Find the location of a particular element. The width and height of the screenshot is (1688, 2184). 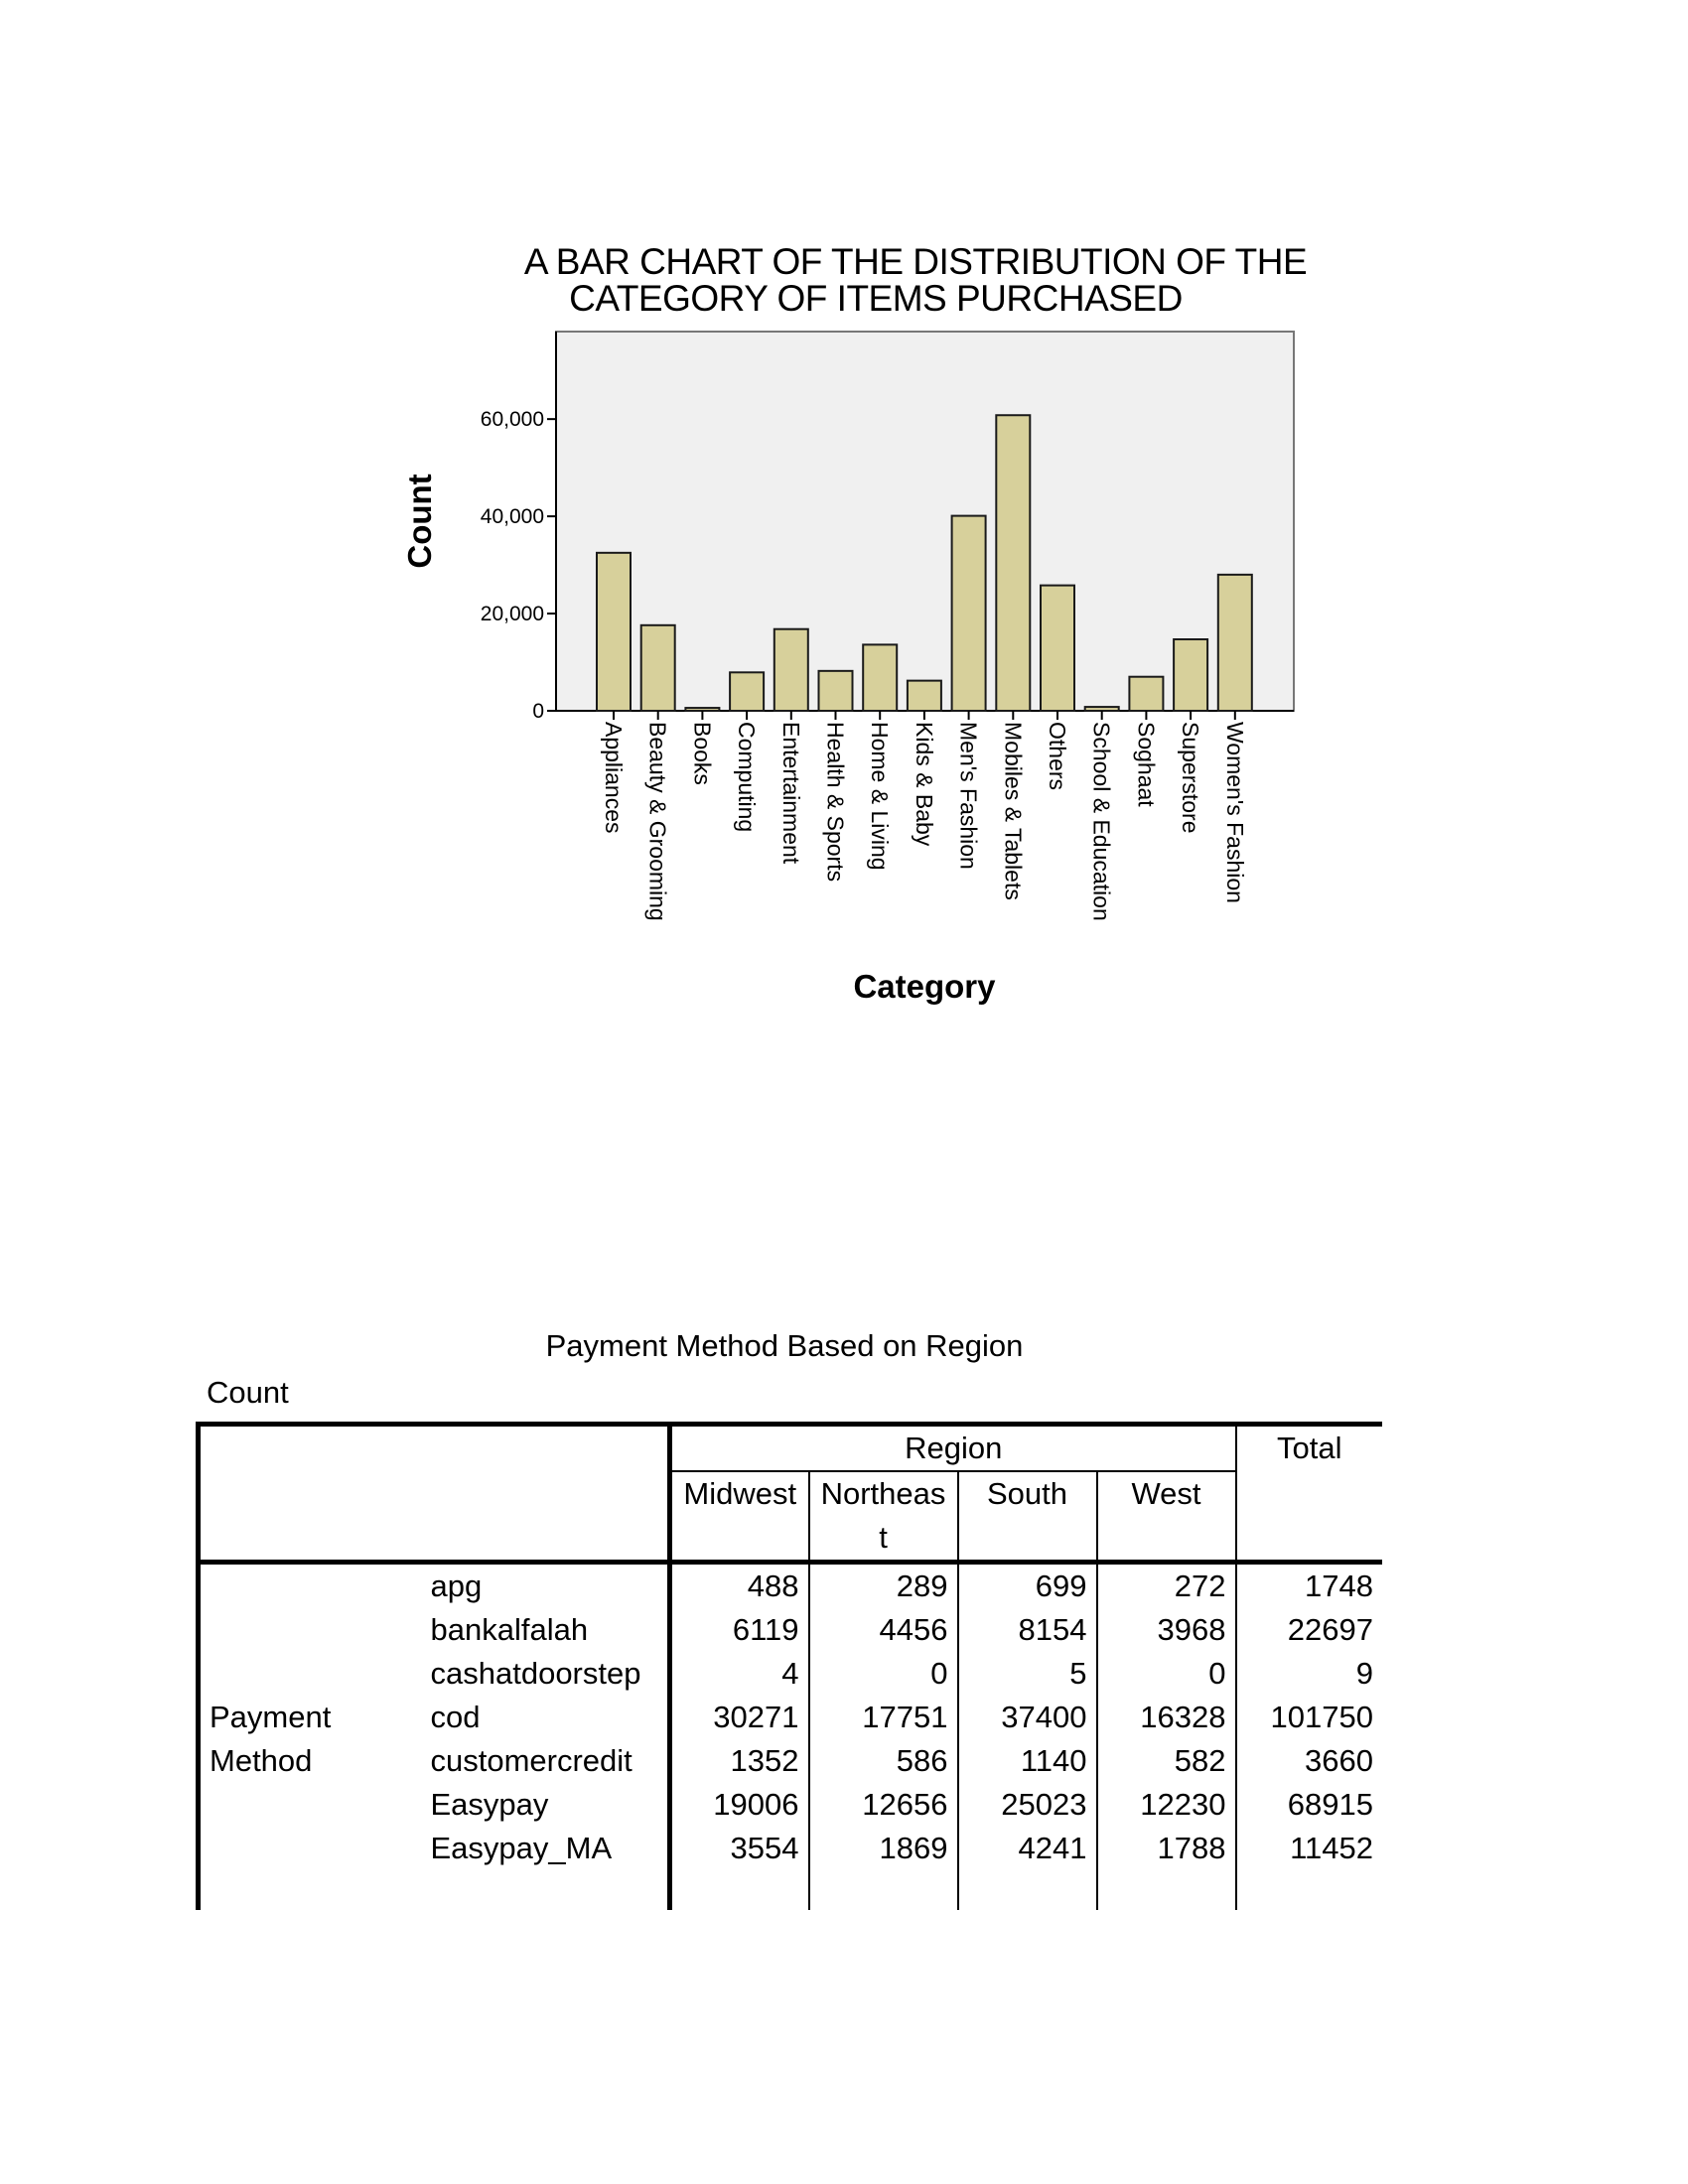

payment-method-label: cashatdoorstep is located at coordinates (535, 1673).